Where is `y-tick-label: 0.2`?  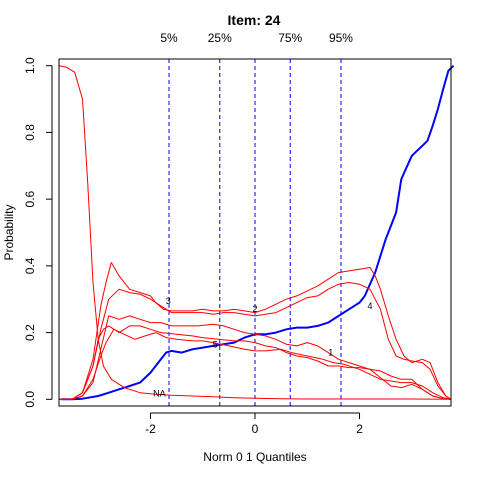
y-tick-label: 0.2 is located at coordinates (30, 332).